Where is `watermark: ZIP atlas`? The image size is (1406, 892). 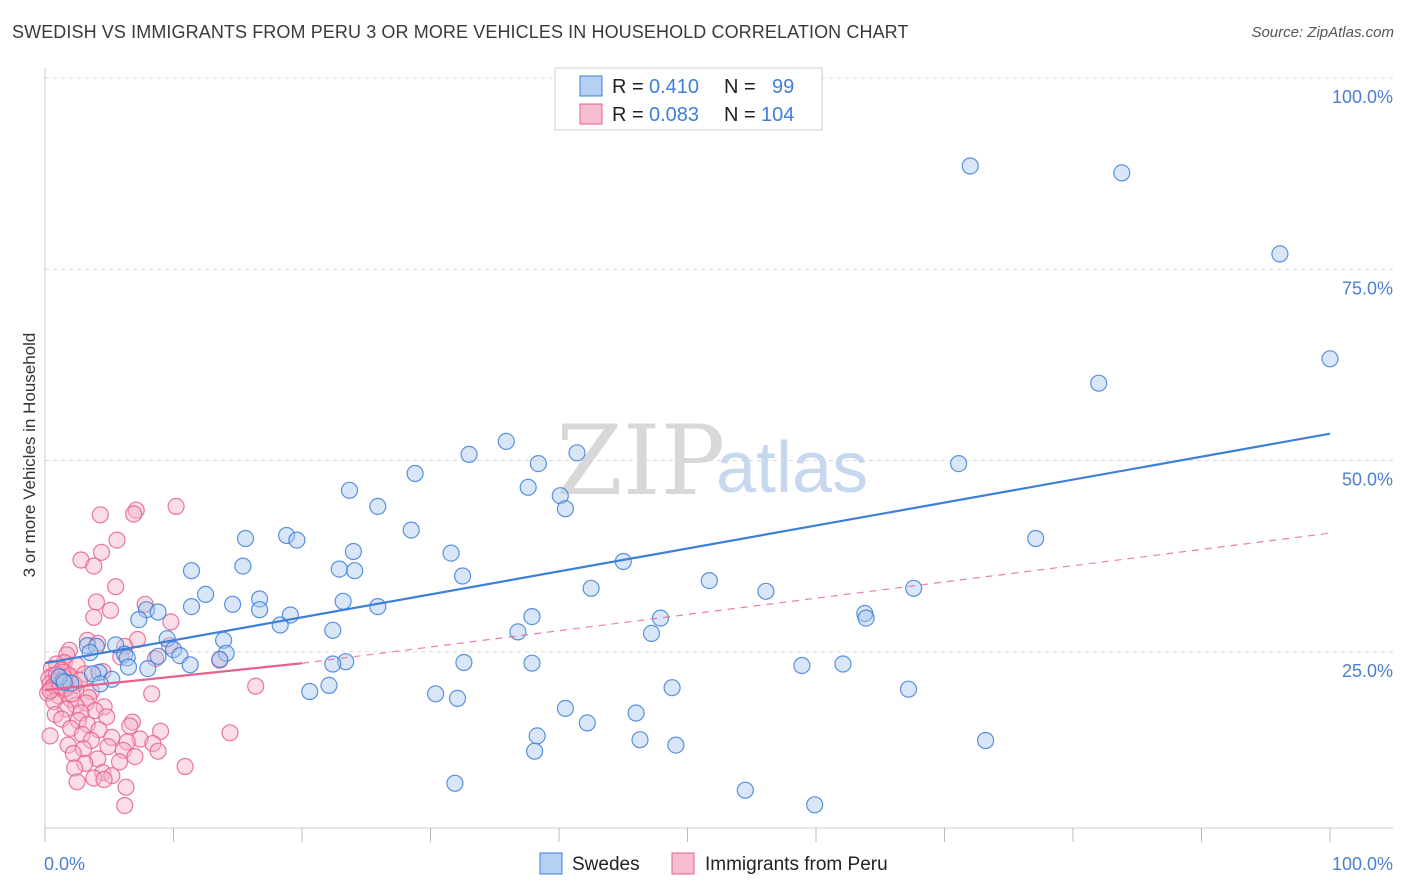 watermark: ZIP atlas is located at coordinates (712, 461).